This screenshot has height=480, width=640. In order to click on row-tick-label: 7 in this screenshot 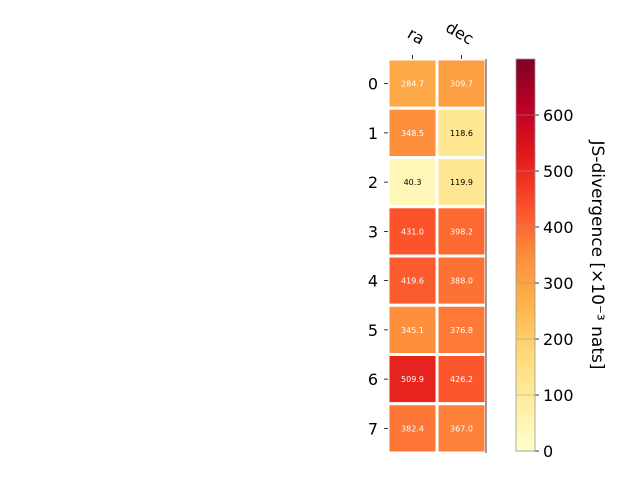, I will do `click(373, 428)`.